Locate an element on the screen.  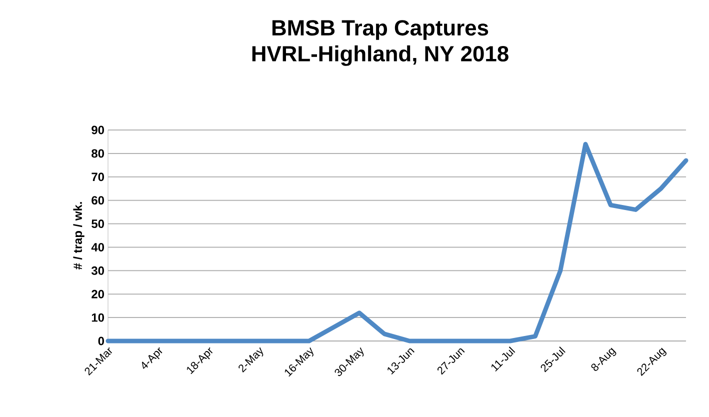
y-axis-title: # / trap / wk. is located at coordinates (78, 236).